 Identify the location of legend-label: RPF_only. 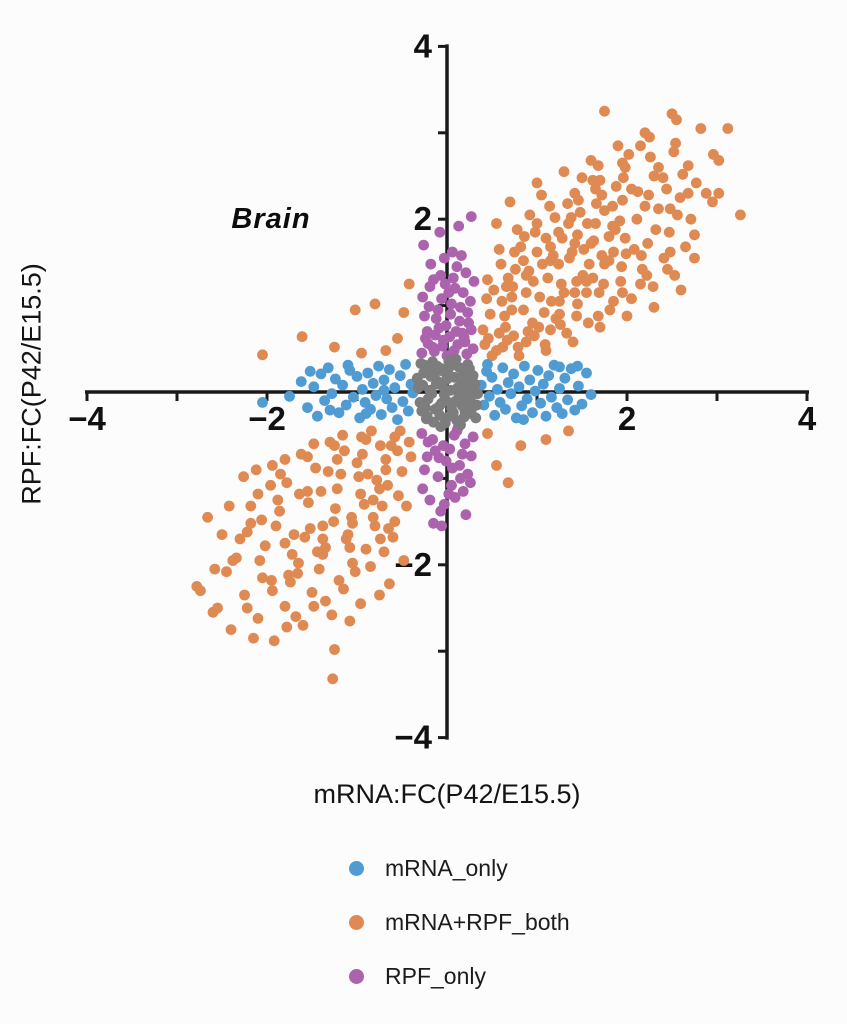
(435, 976).